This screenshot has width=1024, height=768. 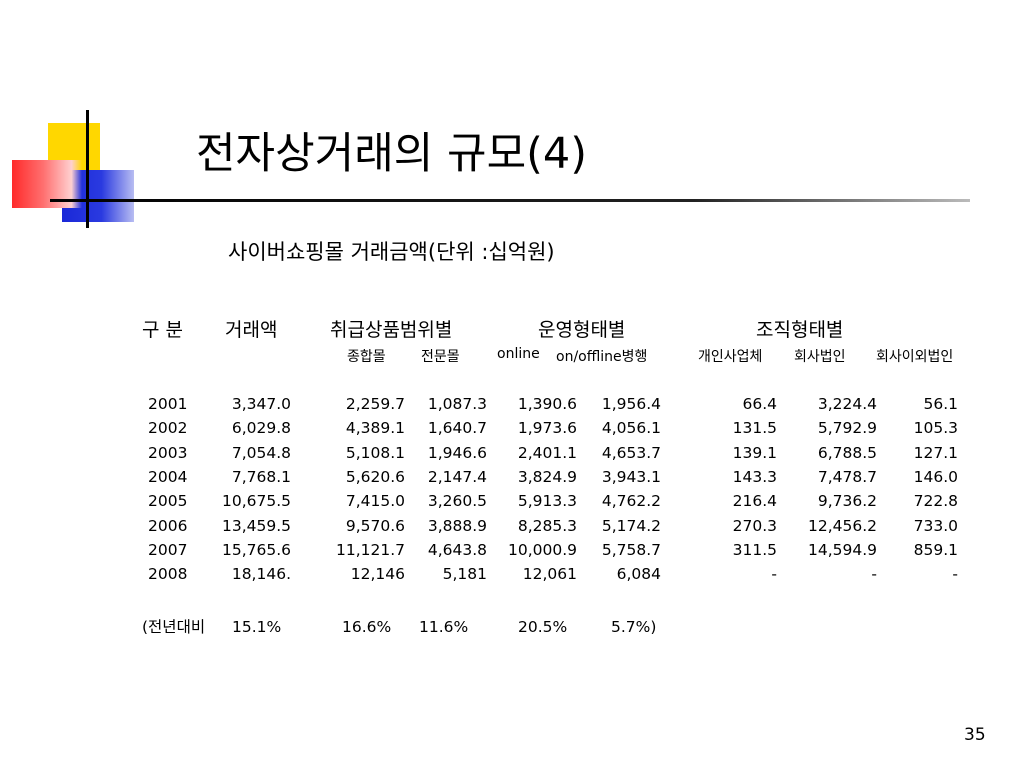 I want to click on header-organization-type: 조직형태별, so click(x=800, y=330).